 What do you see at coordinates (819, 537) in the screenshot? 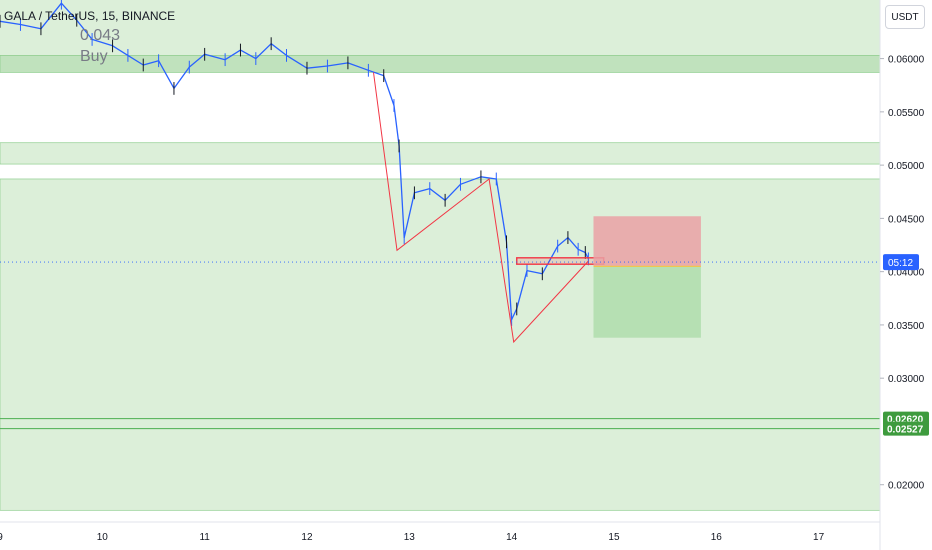
I see `x-tick-label: 17` at bounding box center [819, 537].